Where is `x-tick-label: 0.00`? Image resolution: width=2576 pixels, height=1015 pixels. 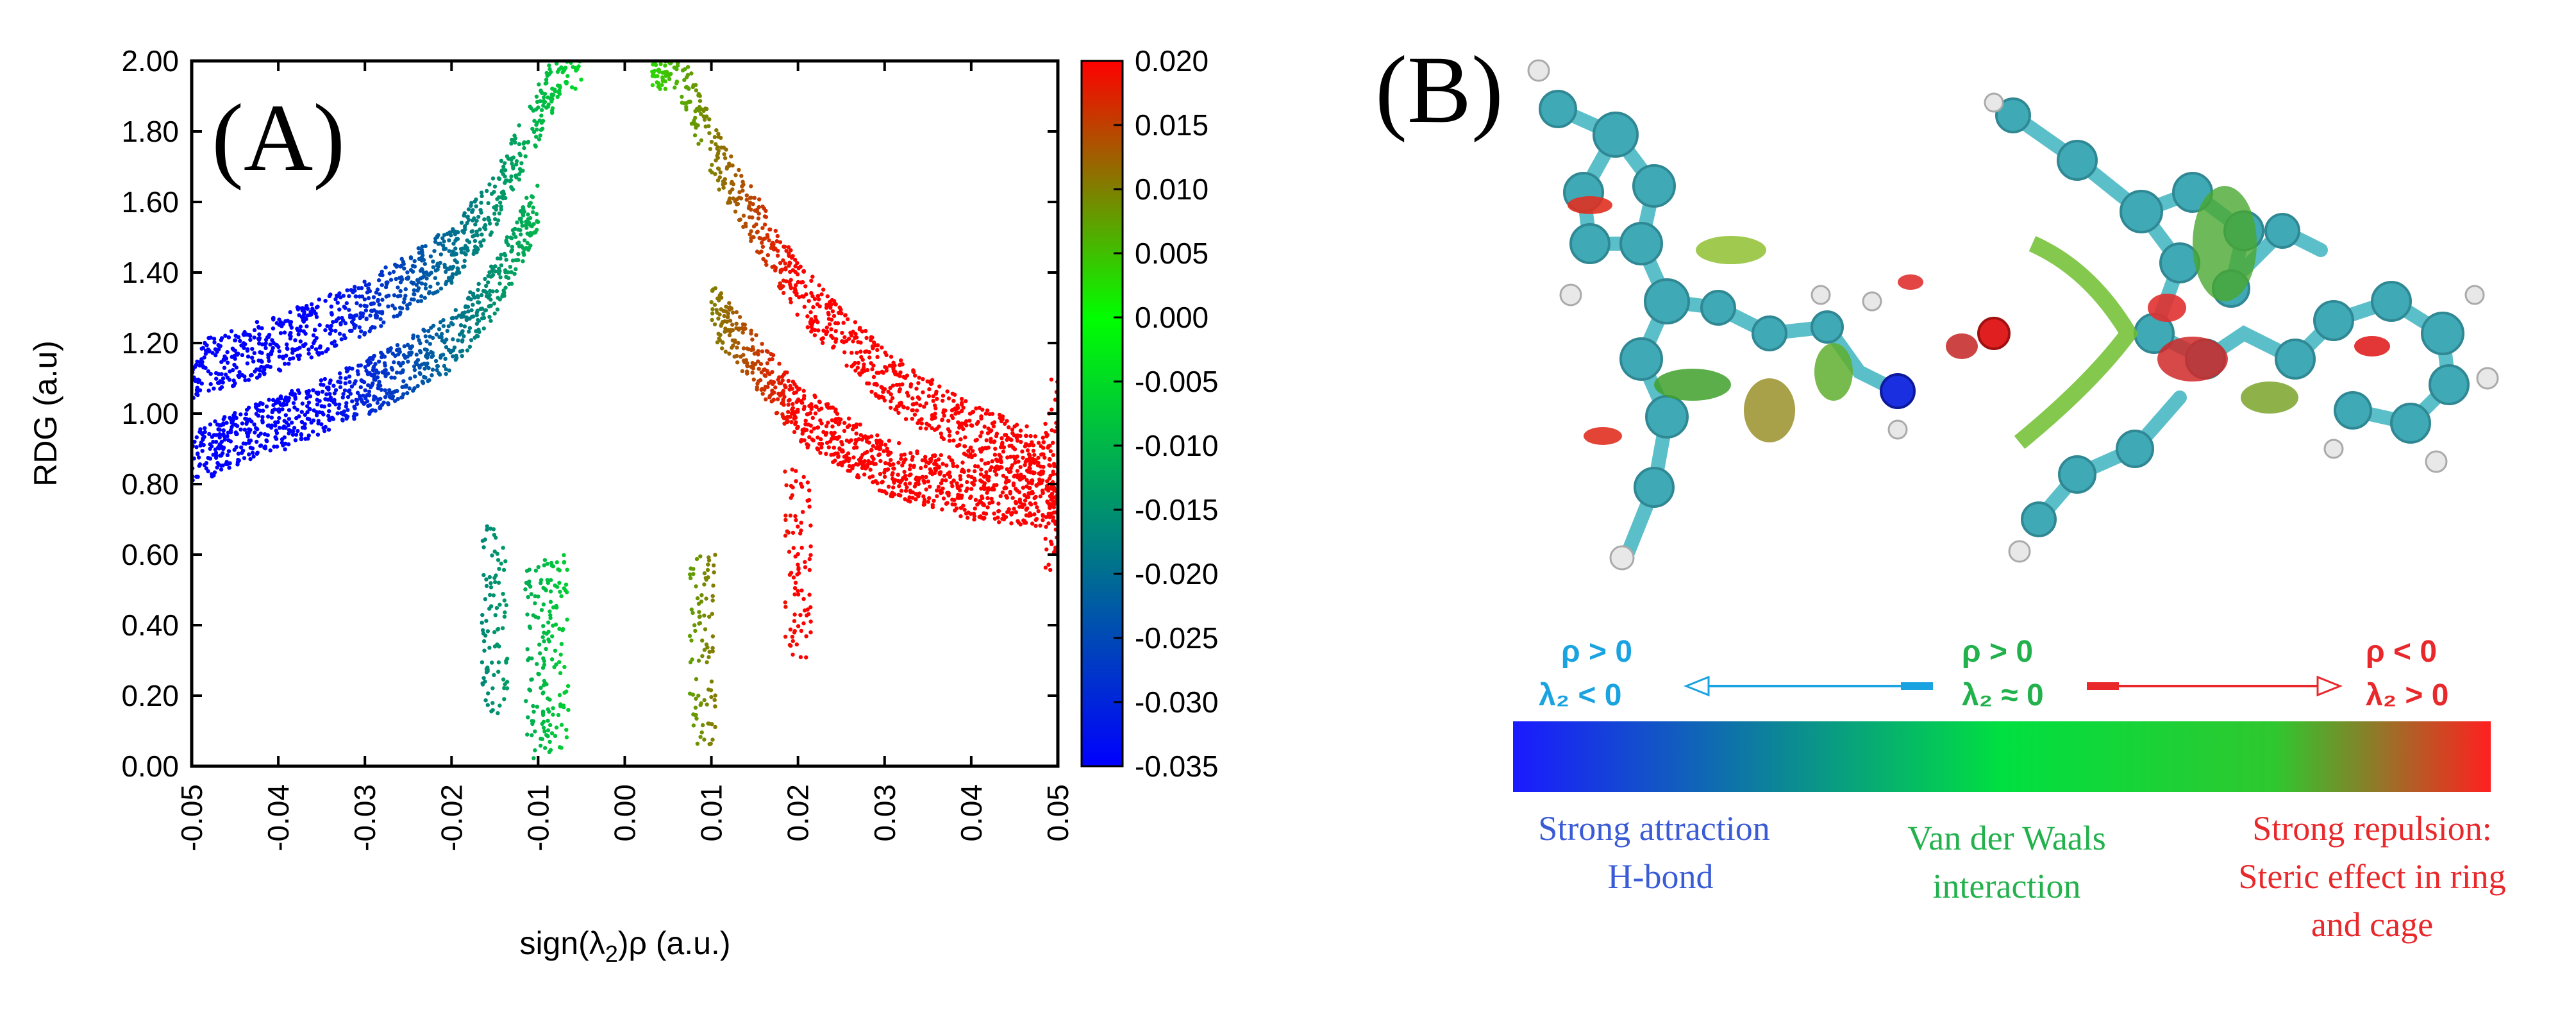
x-tick-label: 0.00 is located at coordinates (625, 813).